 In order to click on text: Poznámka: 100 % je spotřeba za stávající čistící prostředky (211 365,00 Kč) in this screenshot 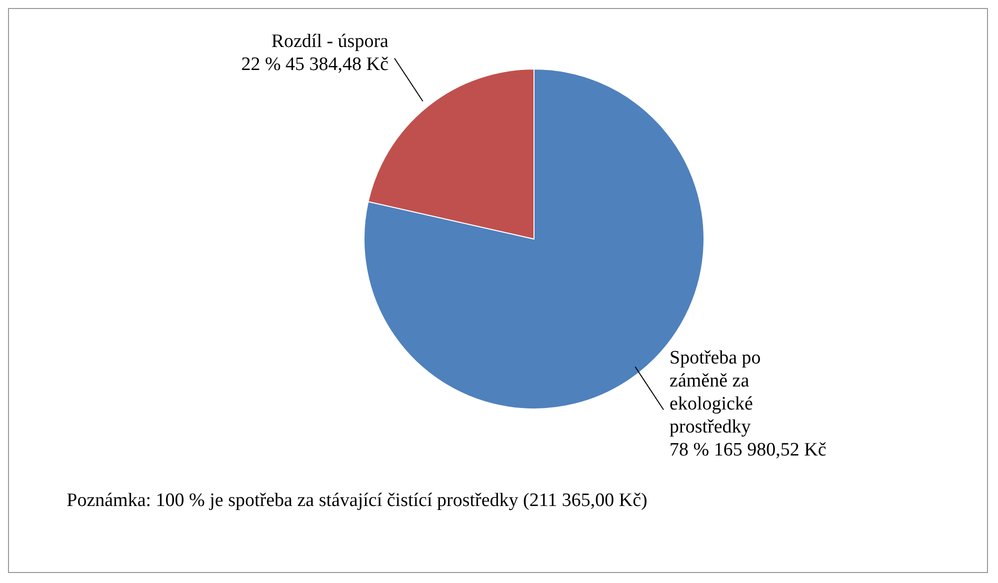, I will do `click(357, 501)`.